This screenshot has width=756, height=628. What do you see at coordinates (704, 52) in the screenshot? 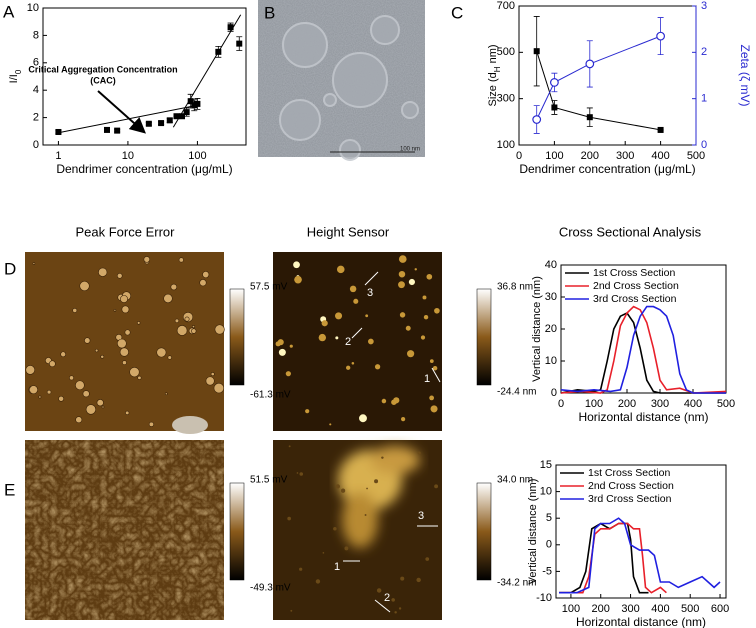
I see `y2-tick-label: 2` at bounding box center [704, 52].